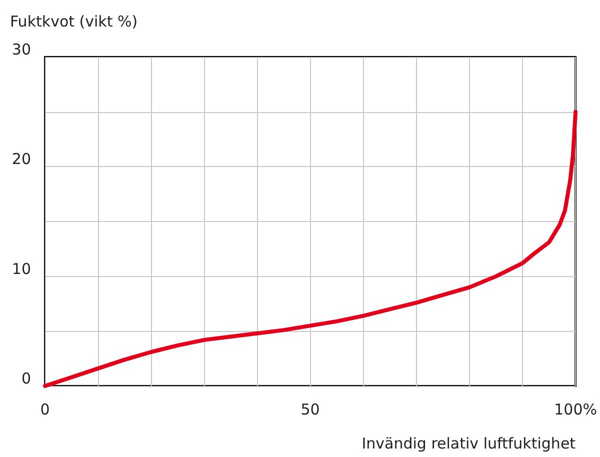  I want to click on x-tick-label: 0, so click(45, 409).